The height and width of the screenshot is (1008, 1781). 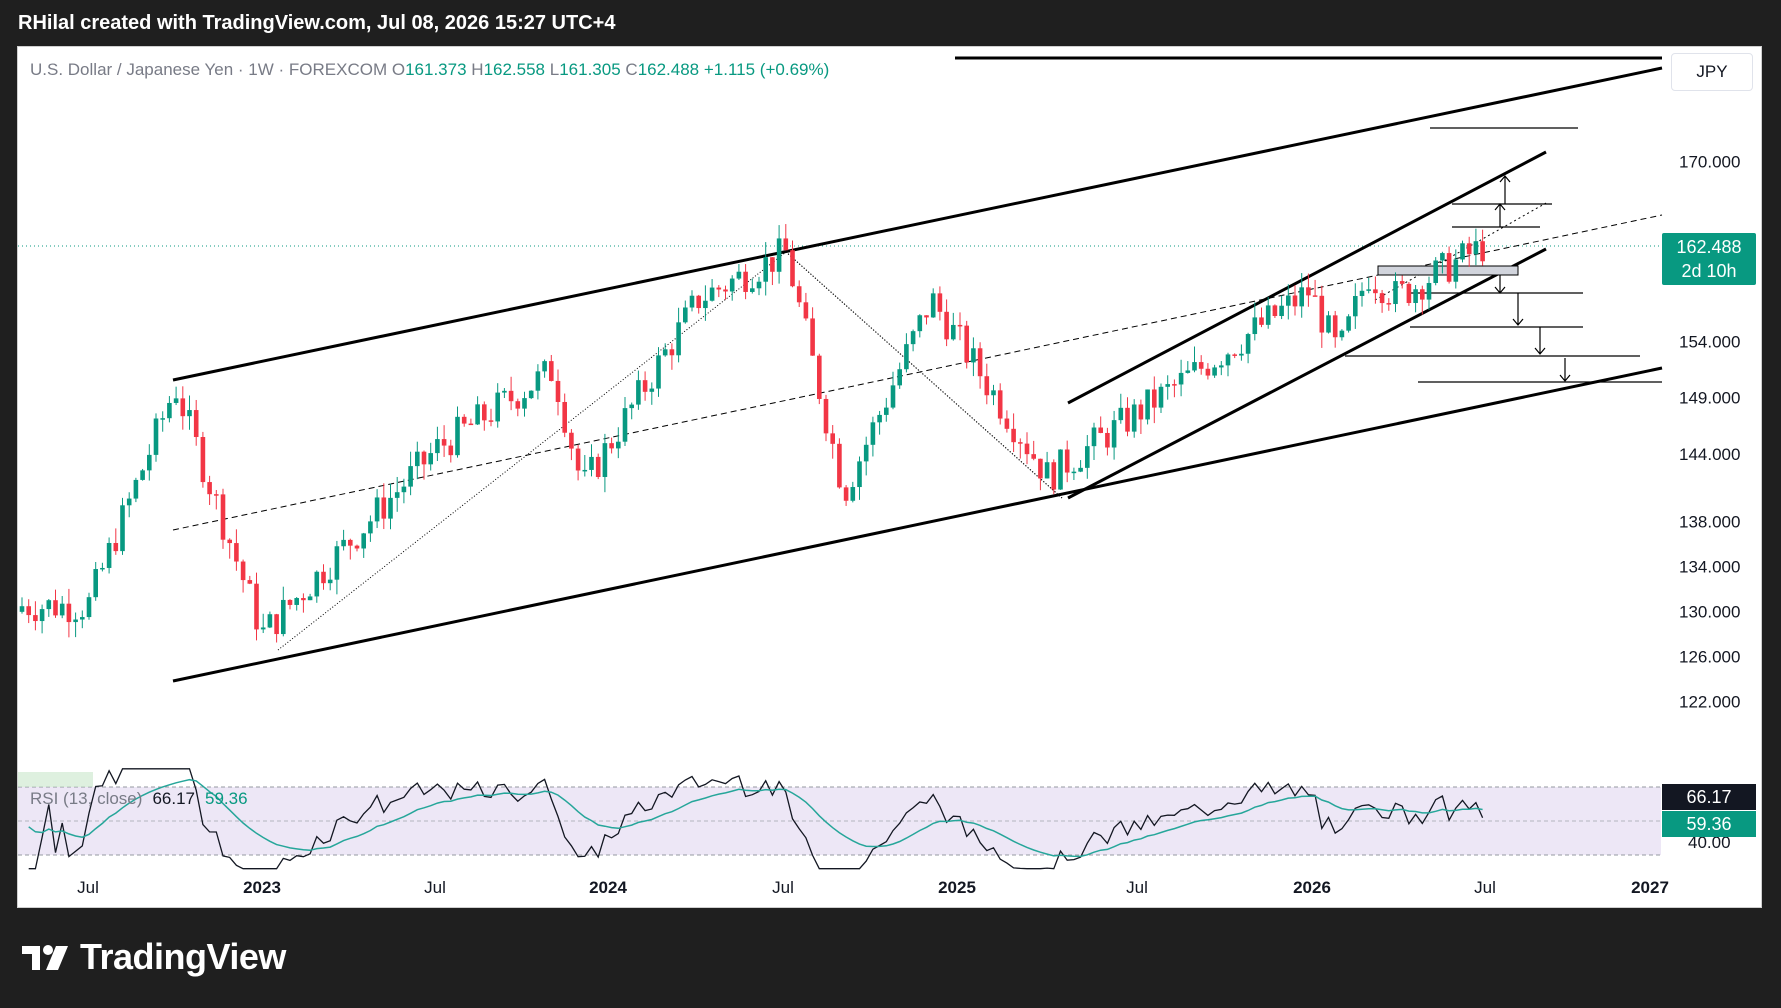 I want to click on tradingview-logo: TradingView, so click(x=153, y=957).